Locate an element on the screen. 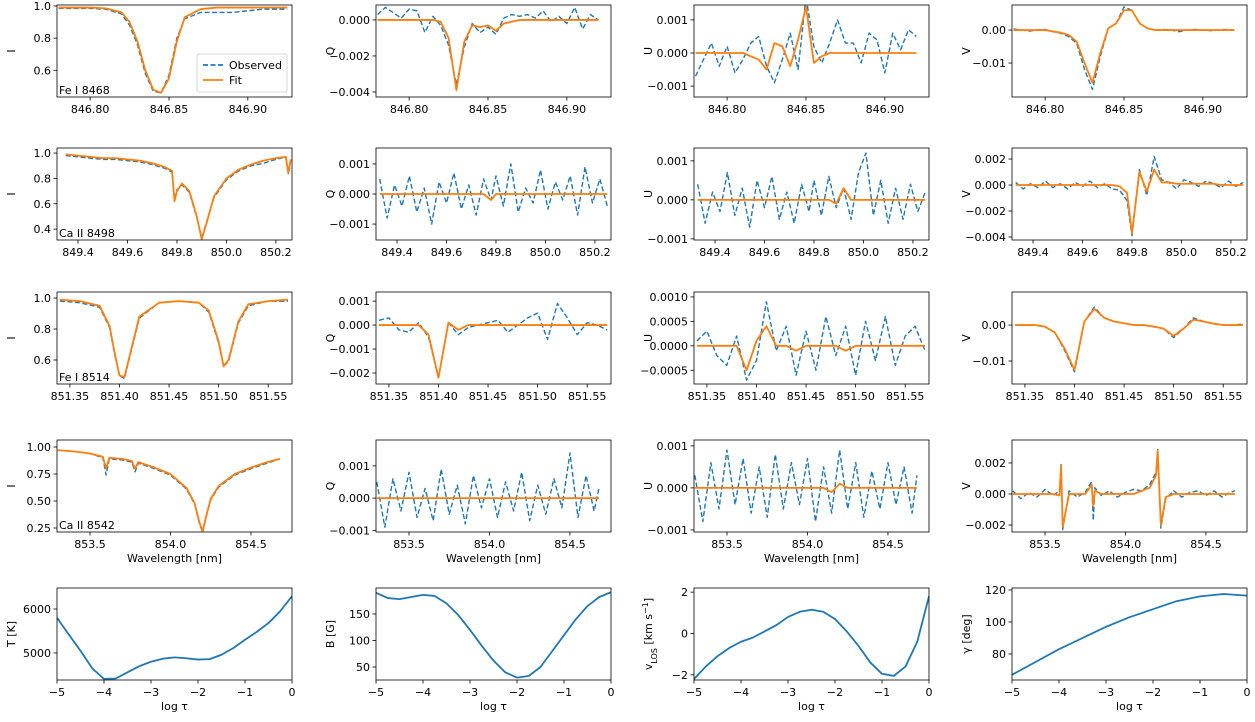 This screenshot has width=1255, height=722. y-tick-label: 0.75 is located at coordinates (39, 474).